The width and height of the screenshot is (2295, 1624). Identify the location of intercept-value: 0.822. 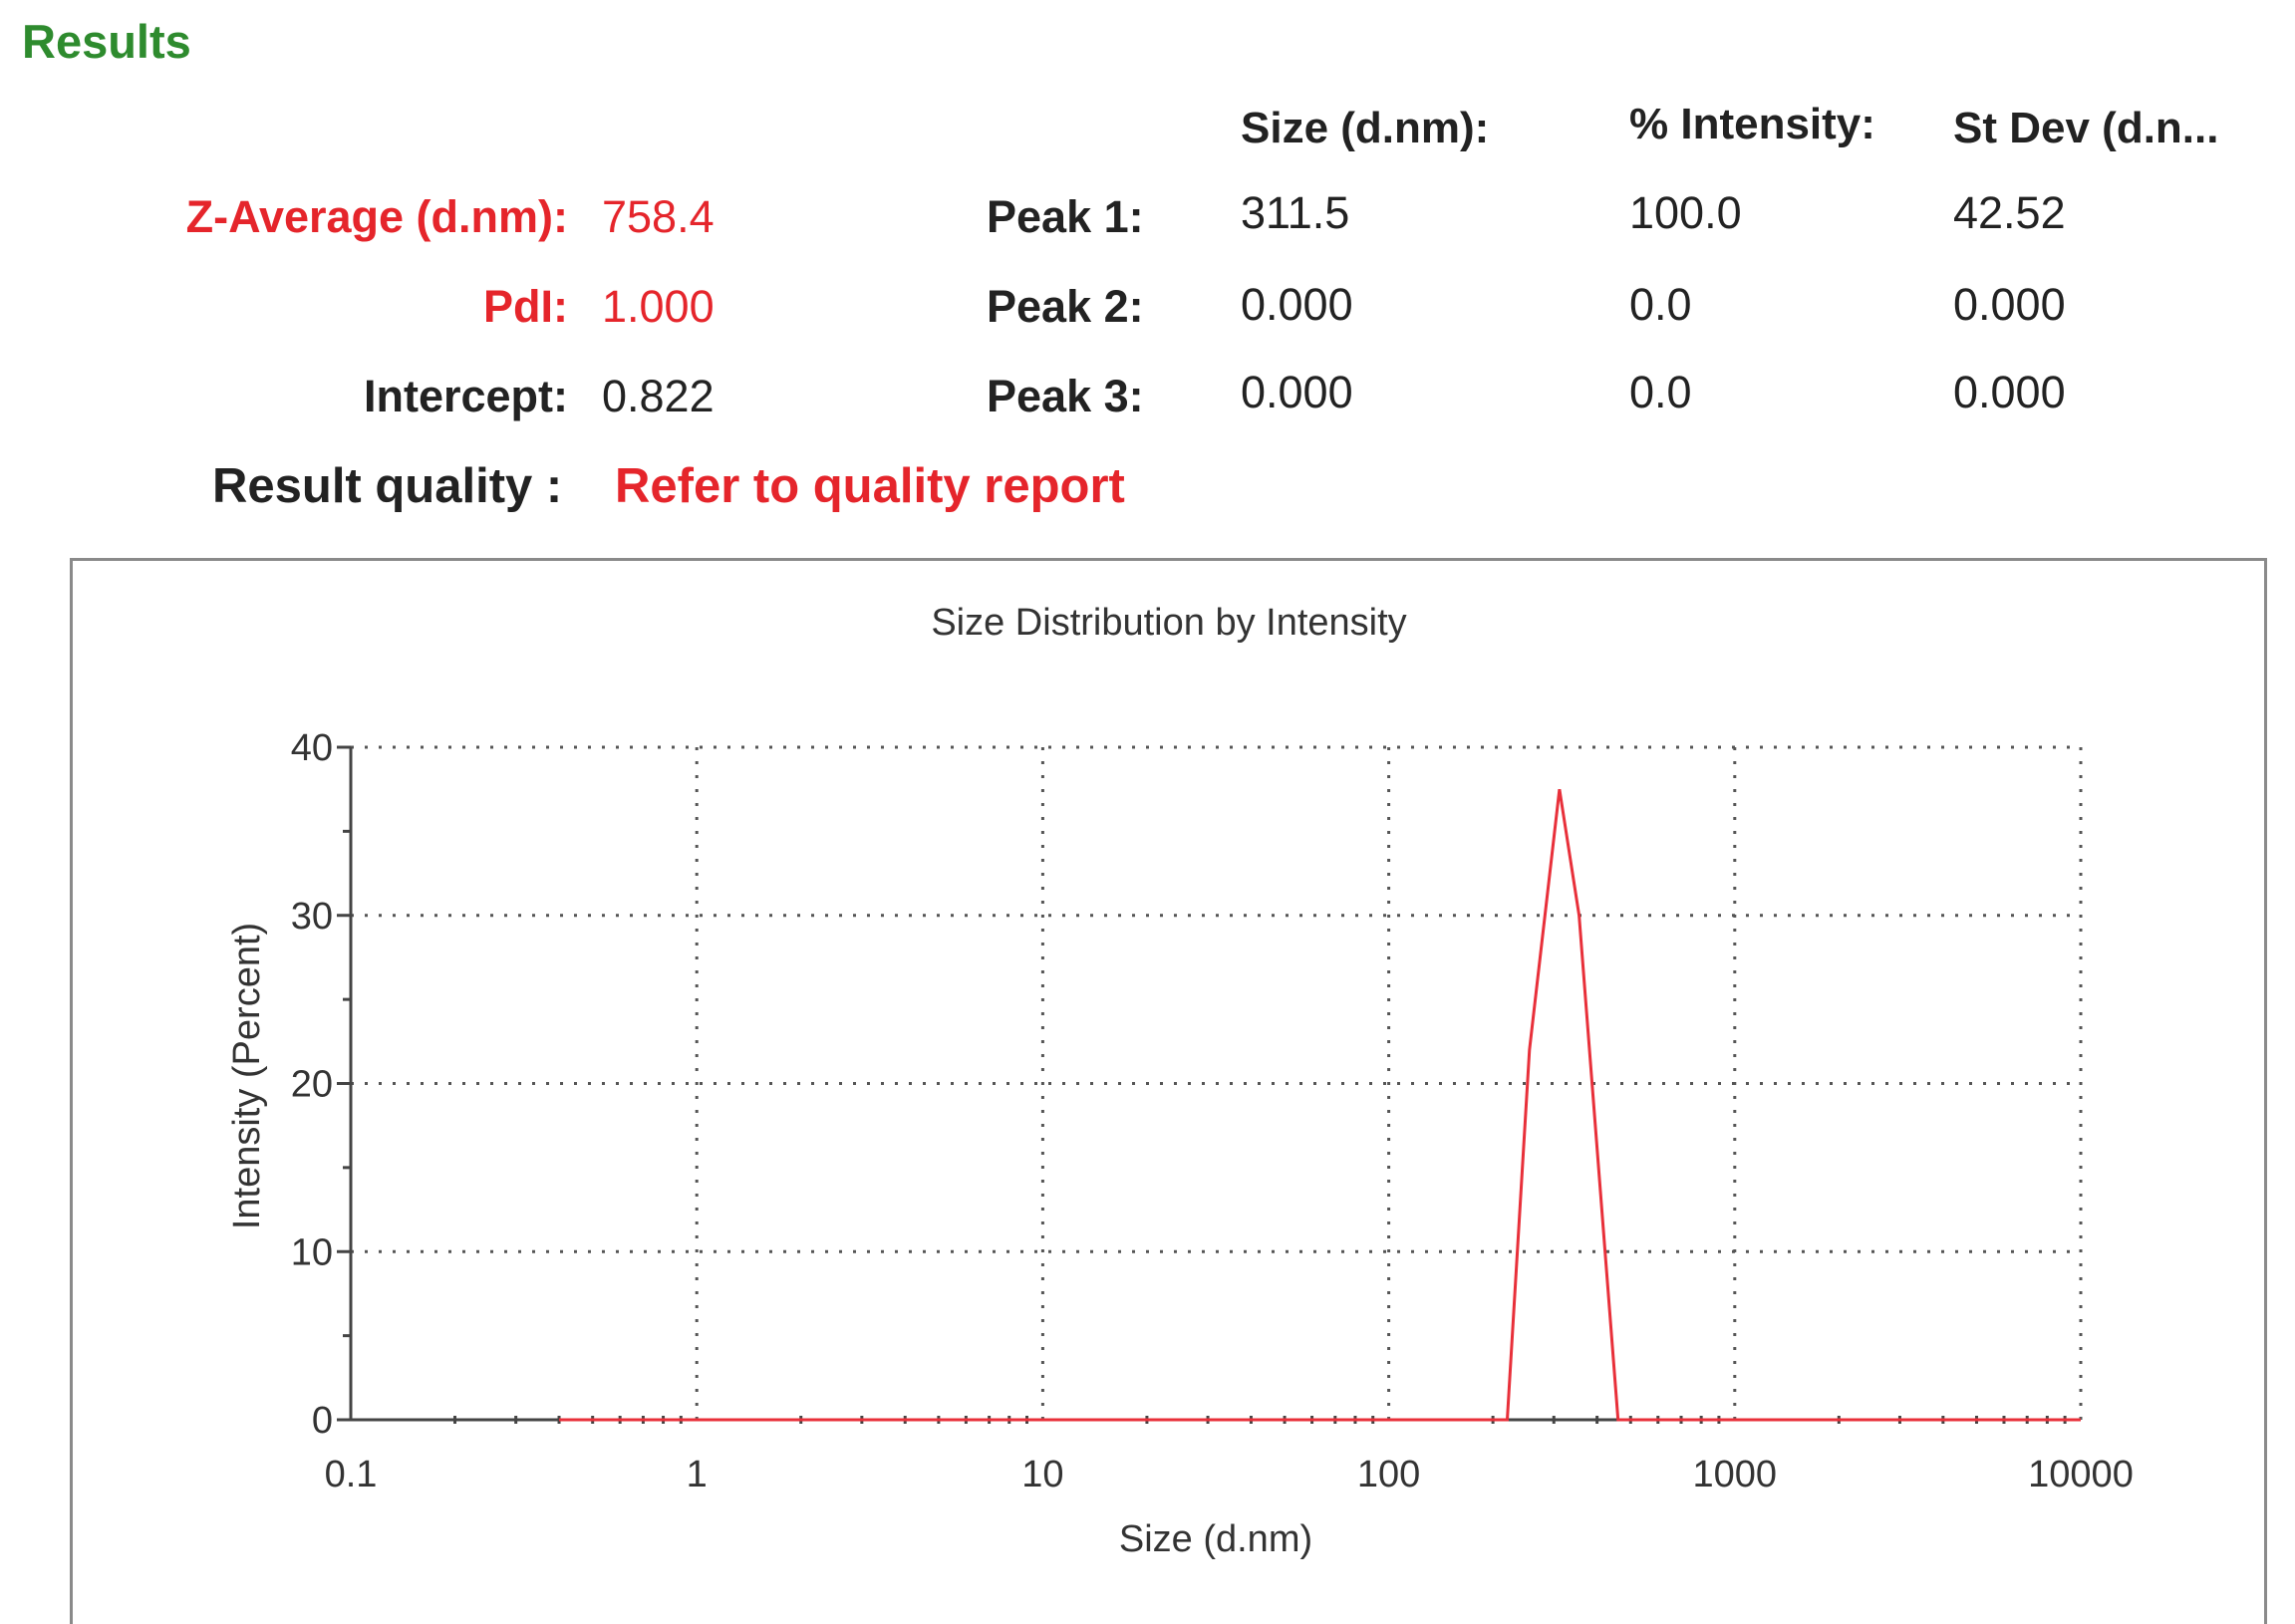
(658, 397).